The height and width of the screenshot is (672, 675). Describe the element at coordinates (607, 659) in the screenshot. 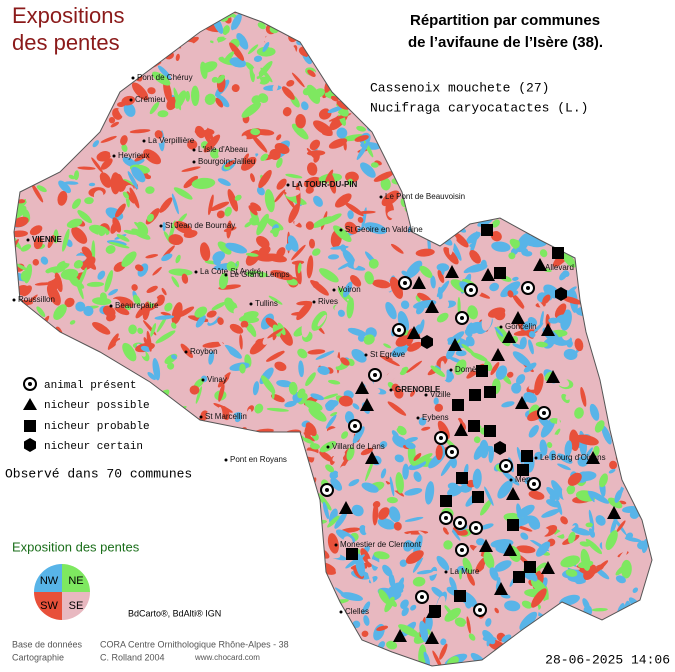

I see `date: 28-06-2025 14:06` at that location.